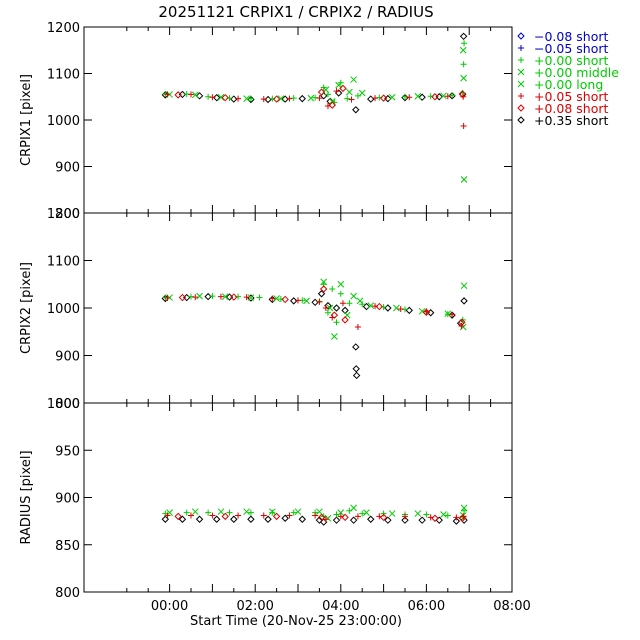 The image size is (640, 640). What do you see at coordinates (63, 404) in the screenshot?
I see `radius-y-tick-label: 1000` at bounding box center [63, 404].